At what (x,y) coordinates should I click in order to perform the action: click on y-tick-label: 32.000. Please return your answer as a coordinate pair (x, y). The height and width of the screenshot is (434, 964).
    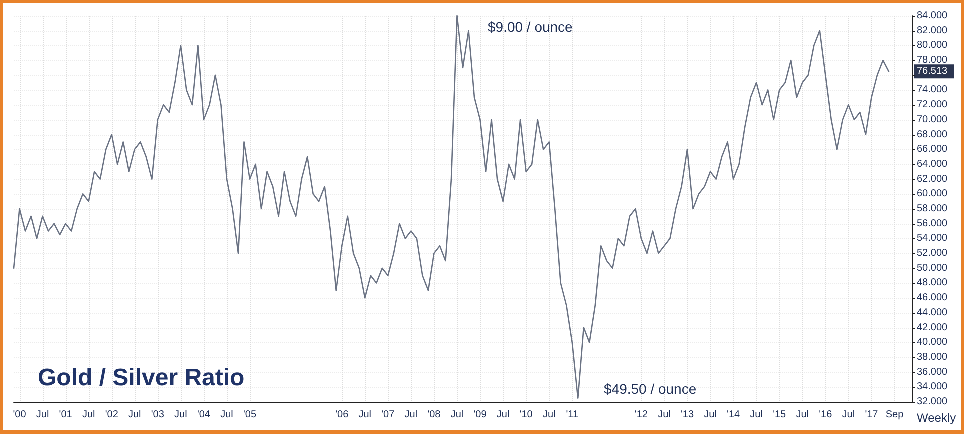
    Looking at the image, I should click on (932, 402).